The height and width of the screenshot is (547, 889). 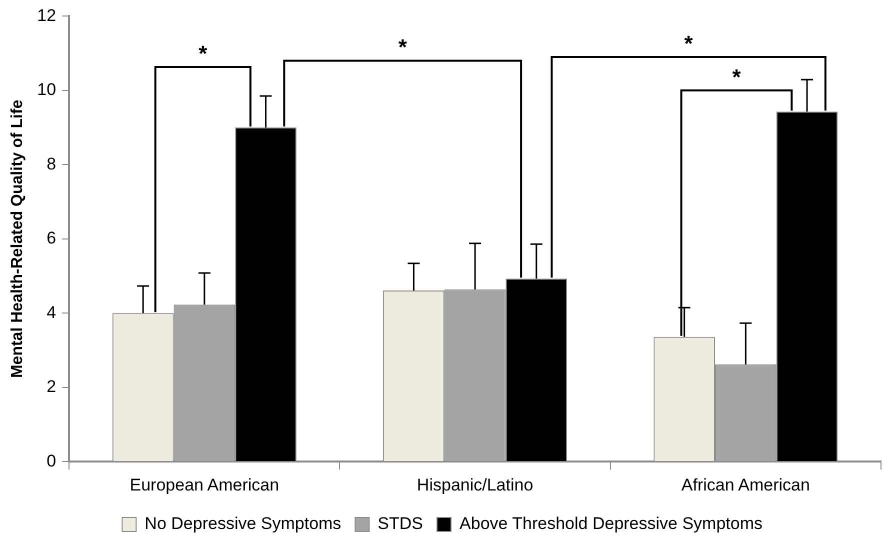 What do you see at coordinates (611, 524) in the screenshot?
I see `legend-label: Above Threshold Depressive Symptoms` at bounding box center [611, 524].